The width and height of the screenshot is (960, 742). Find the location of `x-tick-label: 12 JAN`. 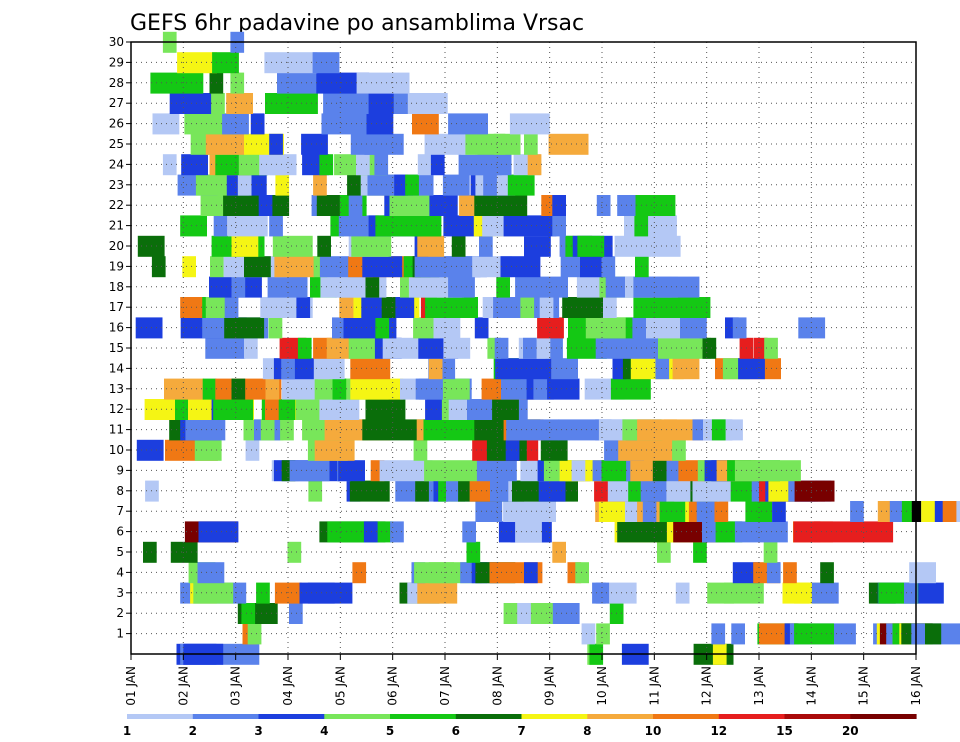

x-tick-label: 12 JAN is located at coordinates (707, 686).